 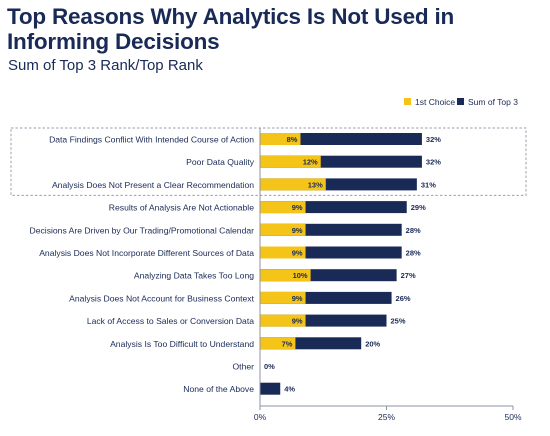 What do you see at coordinates (428, 184) in the screenshot?
I see `data-label-sum-of-top-3: 31%` at bounding box center [428, 184].